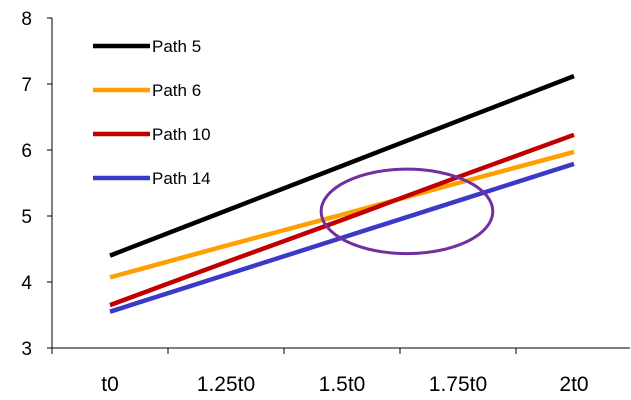 This screenshot has height=400, width=631. I want to click on x-axis-tick-labels: t0 1.25t0 1.5t0 1.75t0 2t0, so click(320, 372).